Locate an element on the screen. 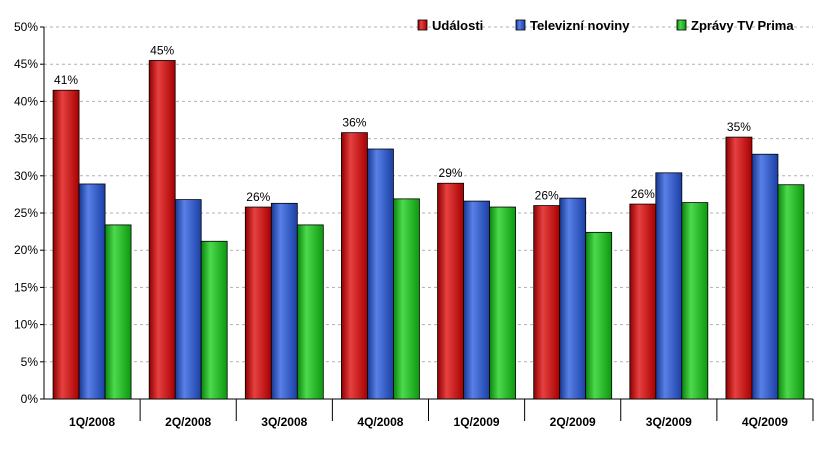 The height and width of the screenshot is (453, 819). bar-zpr-vy-tv-prima-1Q-2008 is located at coordinates (118, 312).